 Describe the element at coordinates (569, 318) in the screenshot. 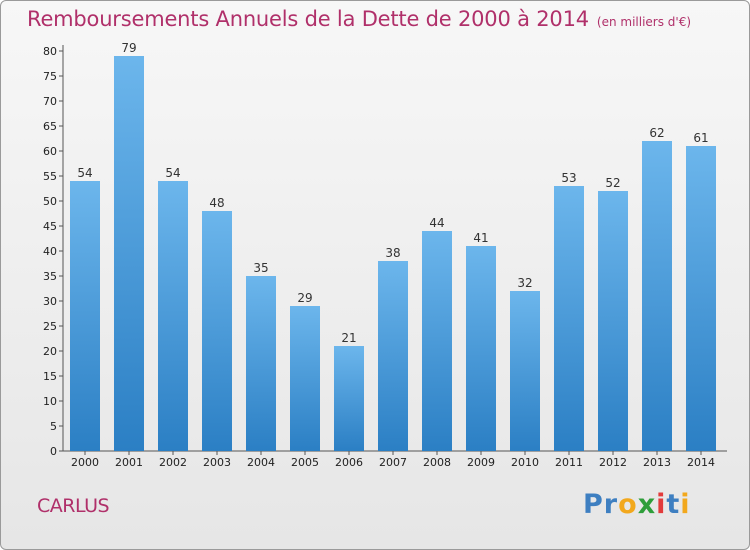

I see `bar-2011` at that location.